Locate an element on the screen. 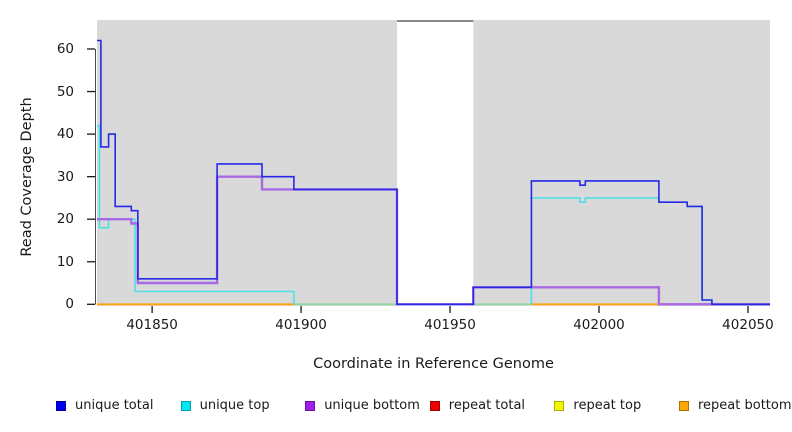 The width and height of the screenshot is (792, 432). legend-item-repeat-top: repeat top is located at coordinates (597, 405).